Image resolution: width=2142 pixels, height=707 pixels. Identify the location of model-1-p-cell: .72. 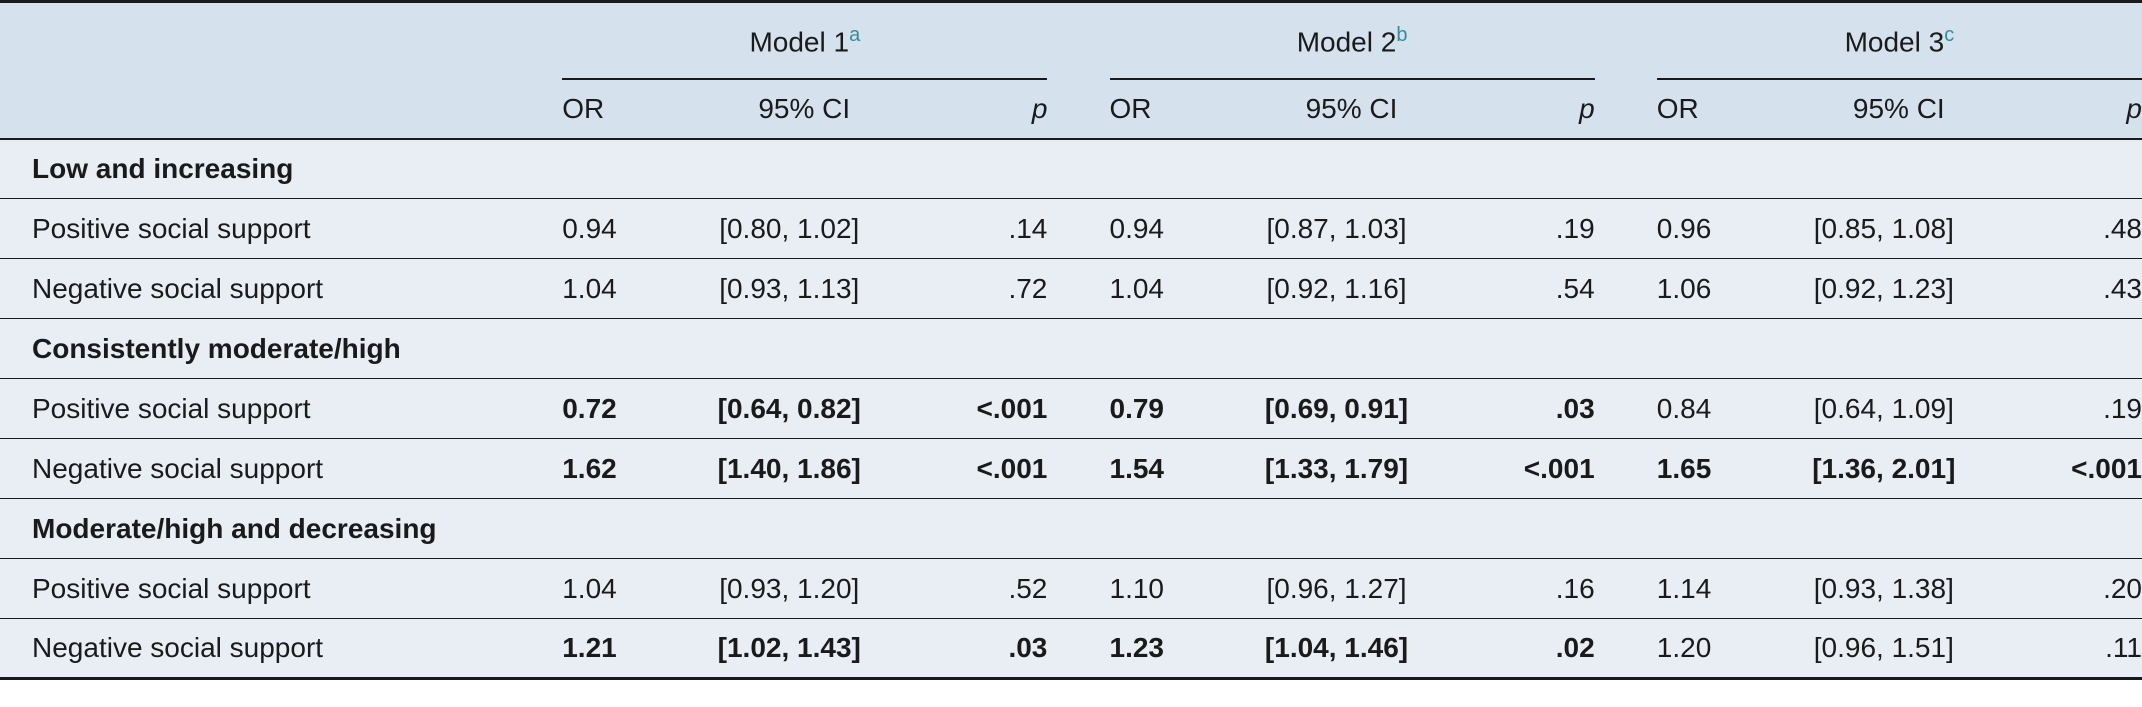
(996, 288).